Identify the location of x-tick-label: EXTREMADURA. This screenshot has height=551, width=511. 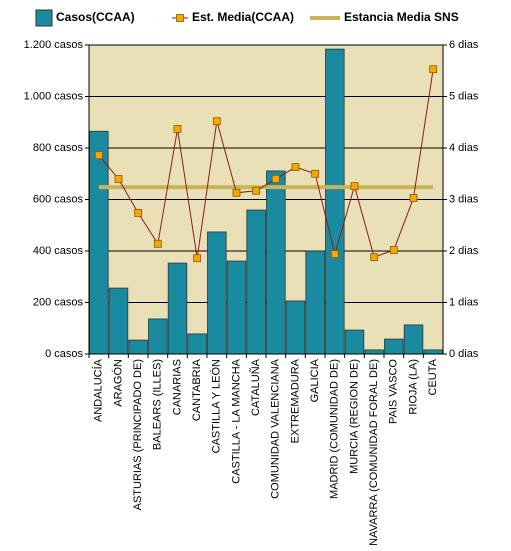
(295, 400).